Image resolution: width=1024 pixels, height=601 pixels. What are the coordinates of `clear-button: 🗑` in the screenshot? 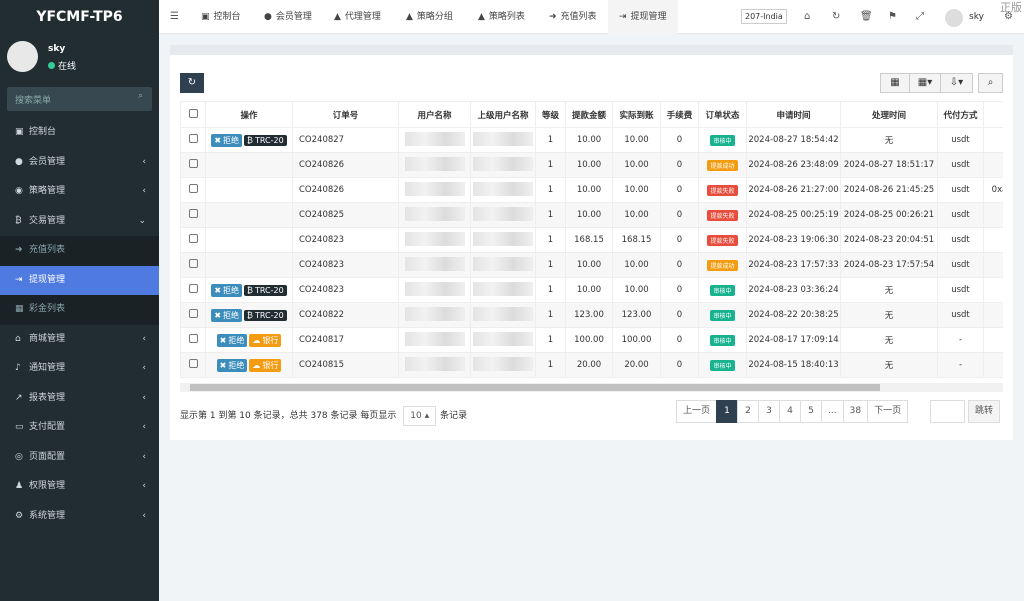 It's located at (866, 16).